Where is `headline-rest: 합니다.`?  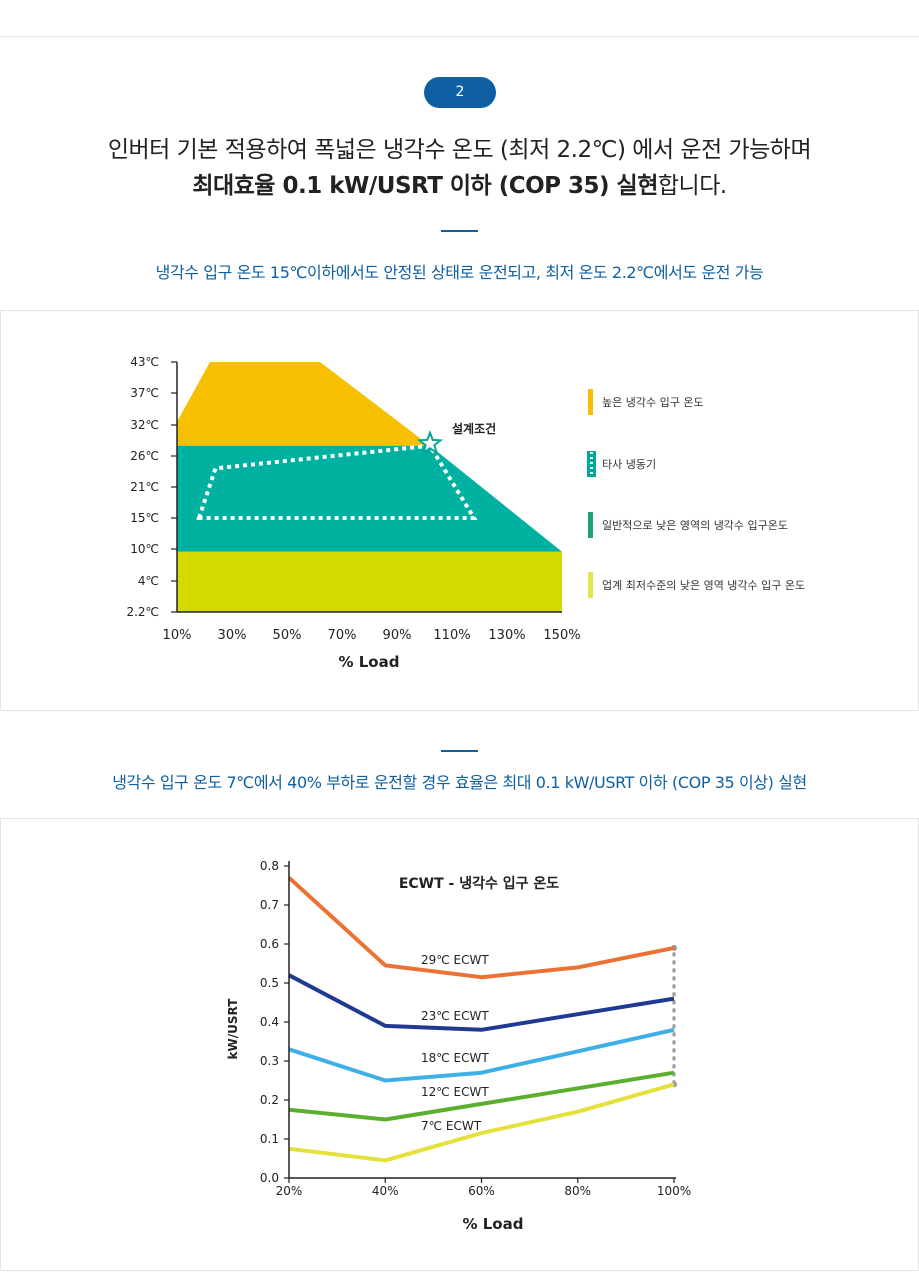
headline-rest: 합니다. is located at coordinates (692, 186).